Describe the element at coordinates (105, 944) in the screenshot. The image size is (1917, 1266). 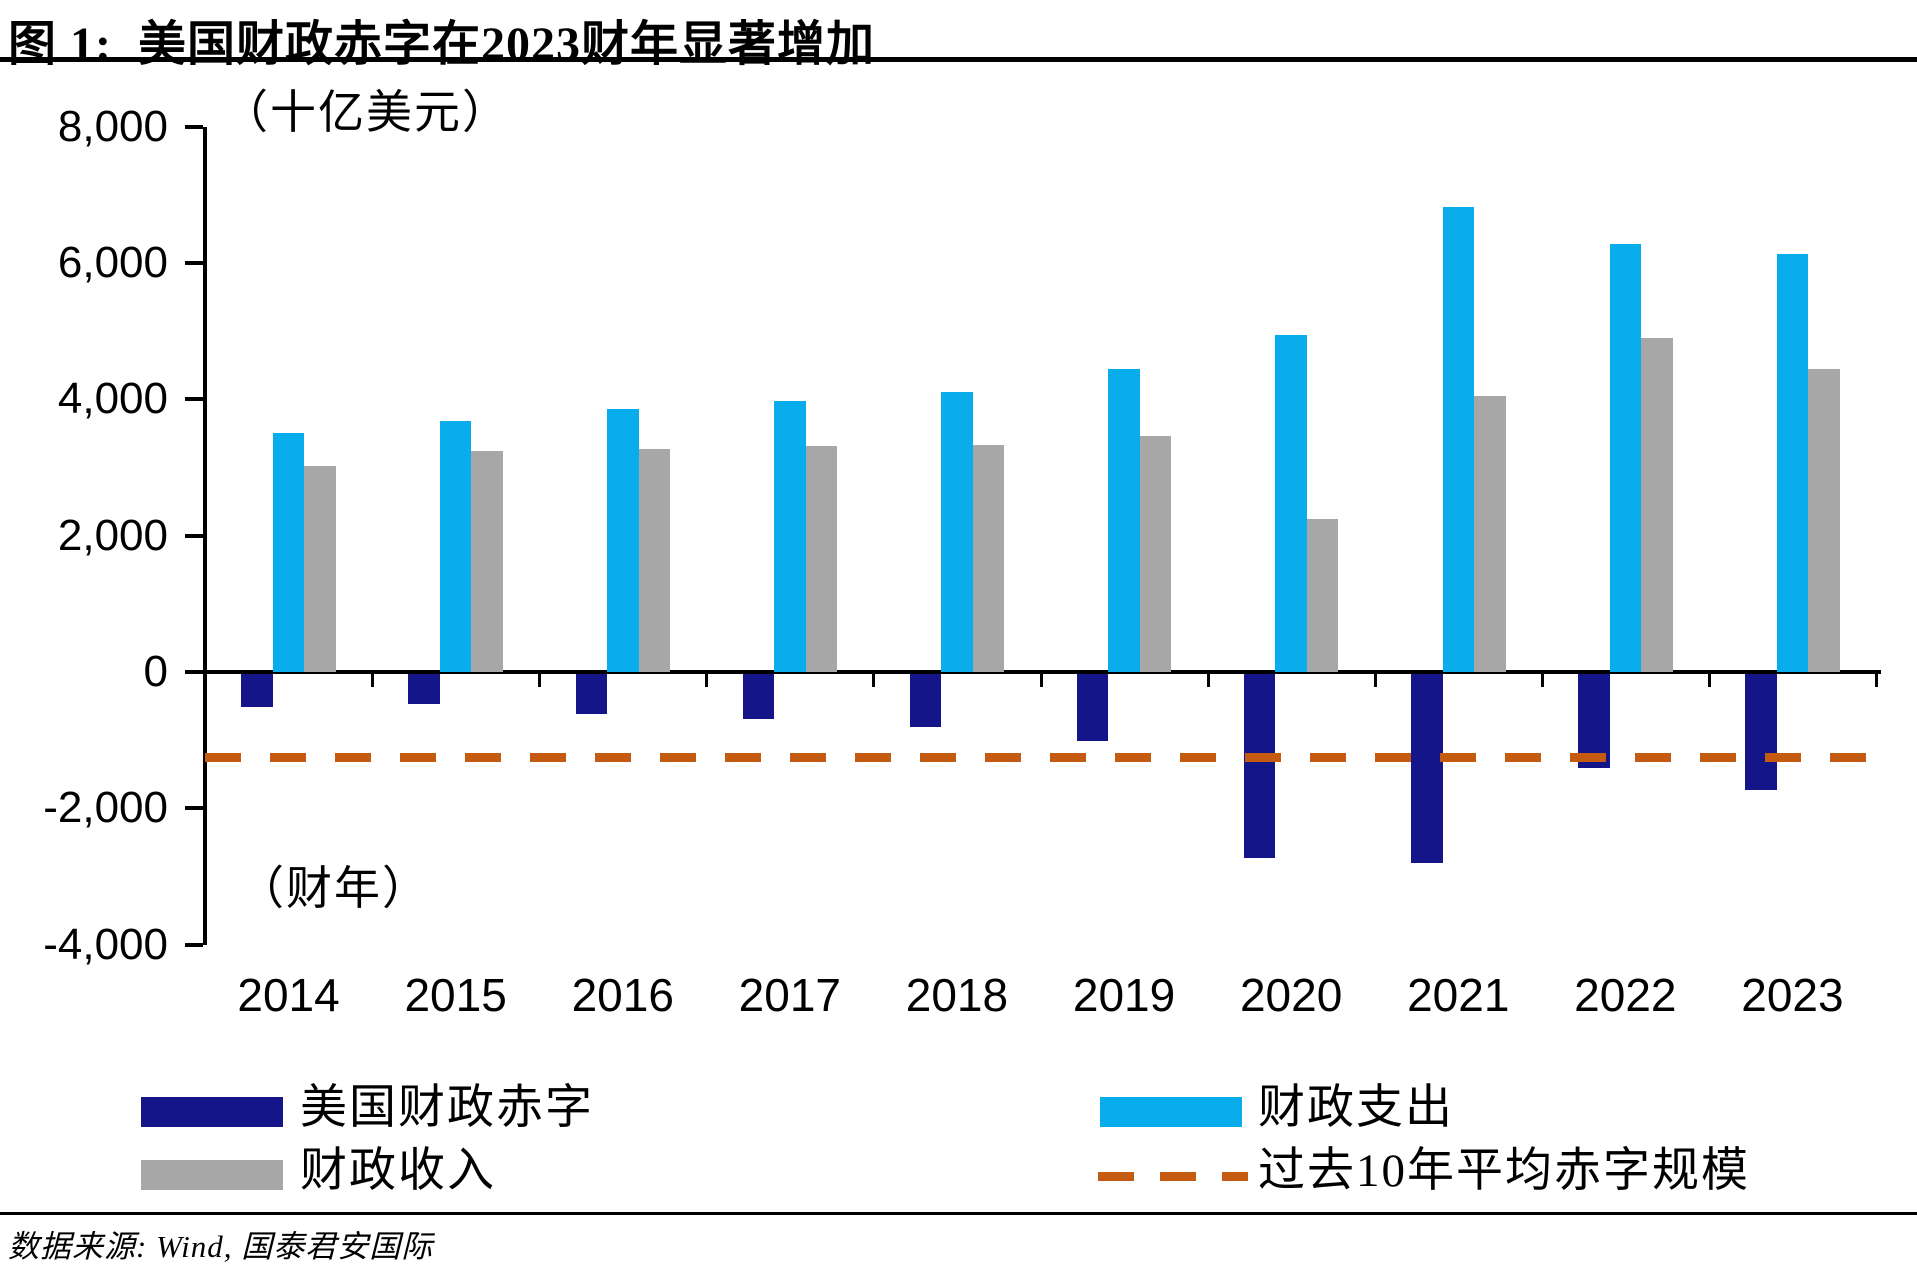
I see `y-tick-label: -4,000` at that location.